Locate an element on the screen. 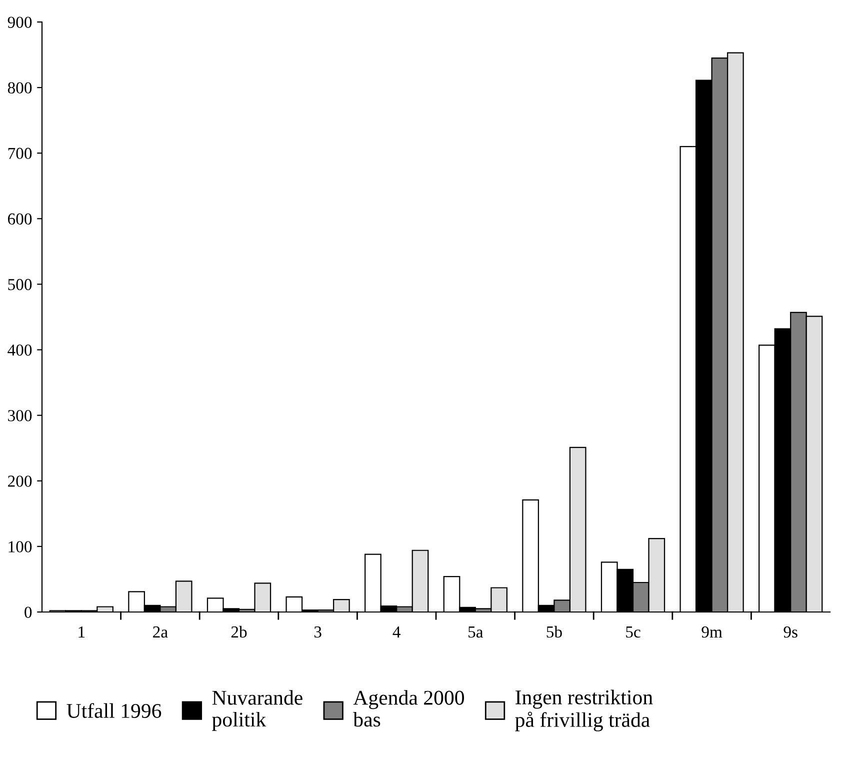  x-tick-label: 5b is located at coordinates (554, 632).